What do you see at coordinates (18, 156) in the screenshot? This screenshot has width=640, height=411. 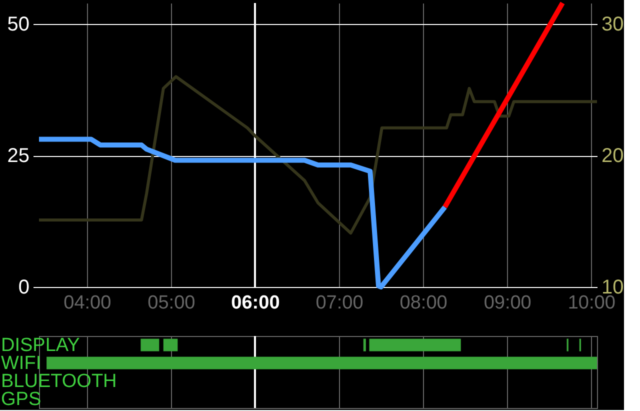 I see `y-tick-label: 25` at bounding box center [18, 156].